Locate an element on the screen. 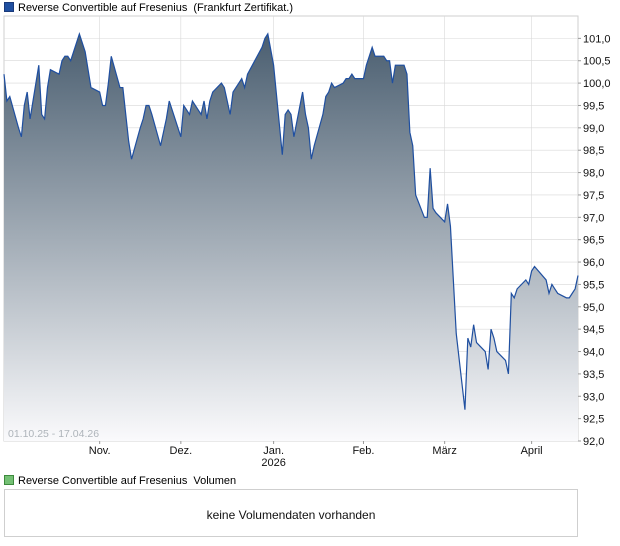  y-tick-label: 92,0 is located at coordinates (593, 442).